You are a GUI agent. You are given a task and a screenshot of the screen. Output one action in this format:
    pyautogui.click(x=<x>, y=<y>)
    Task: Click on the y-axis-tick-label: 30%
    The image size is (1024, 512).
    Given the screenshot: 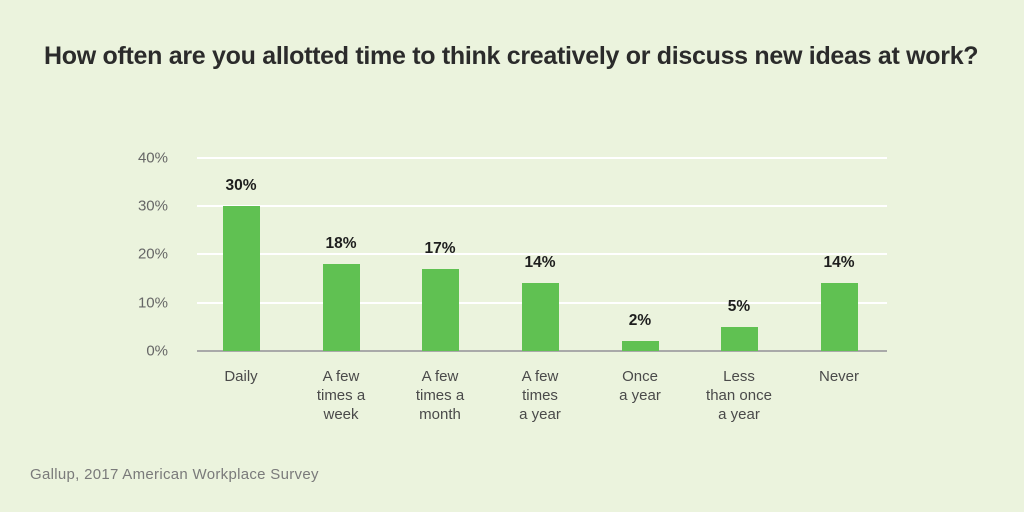 What is the action you would take?
    pyautogui.click(x=152, y=206)
    